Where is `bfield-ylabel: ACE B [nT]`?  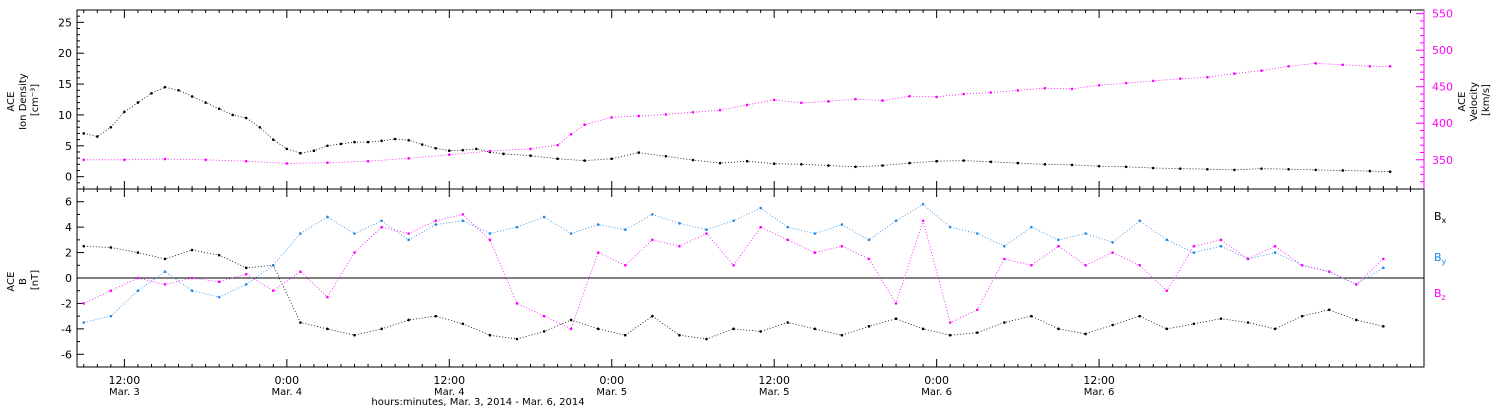
bfield-ylabel: ACE B [nT] is located at coordinates (23, 279).